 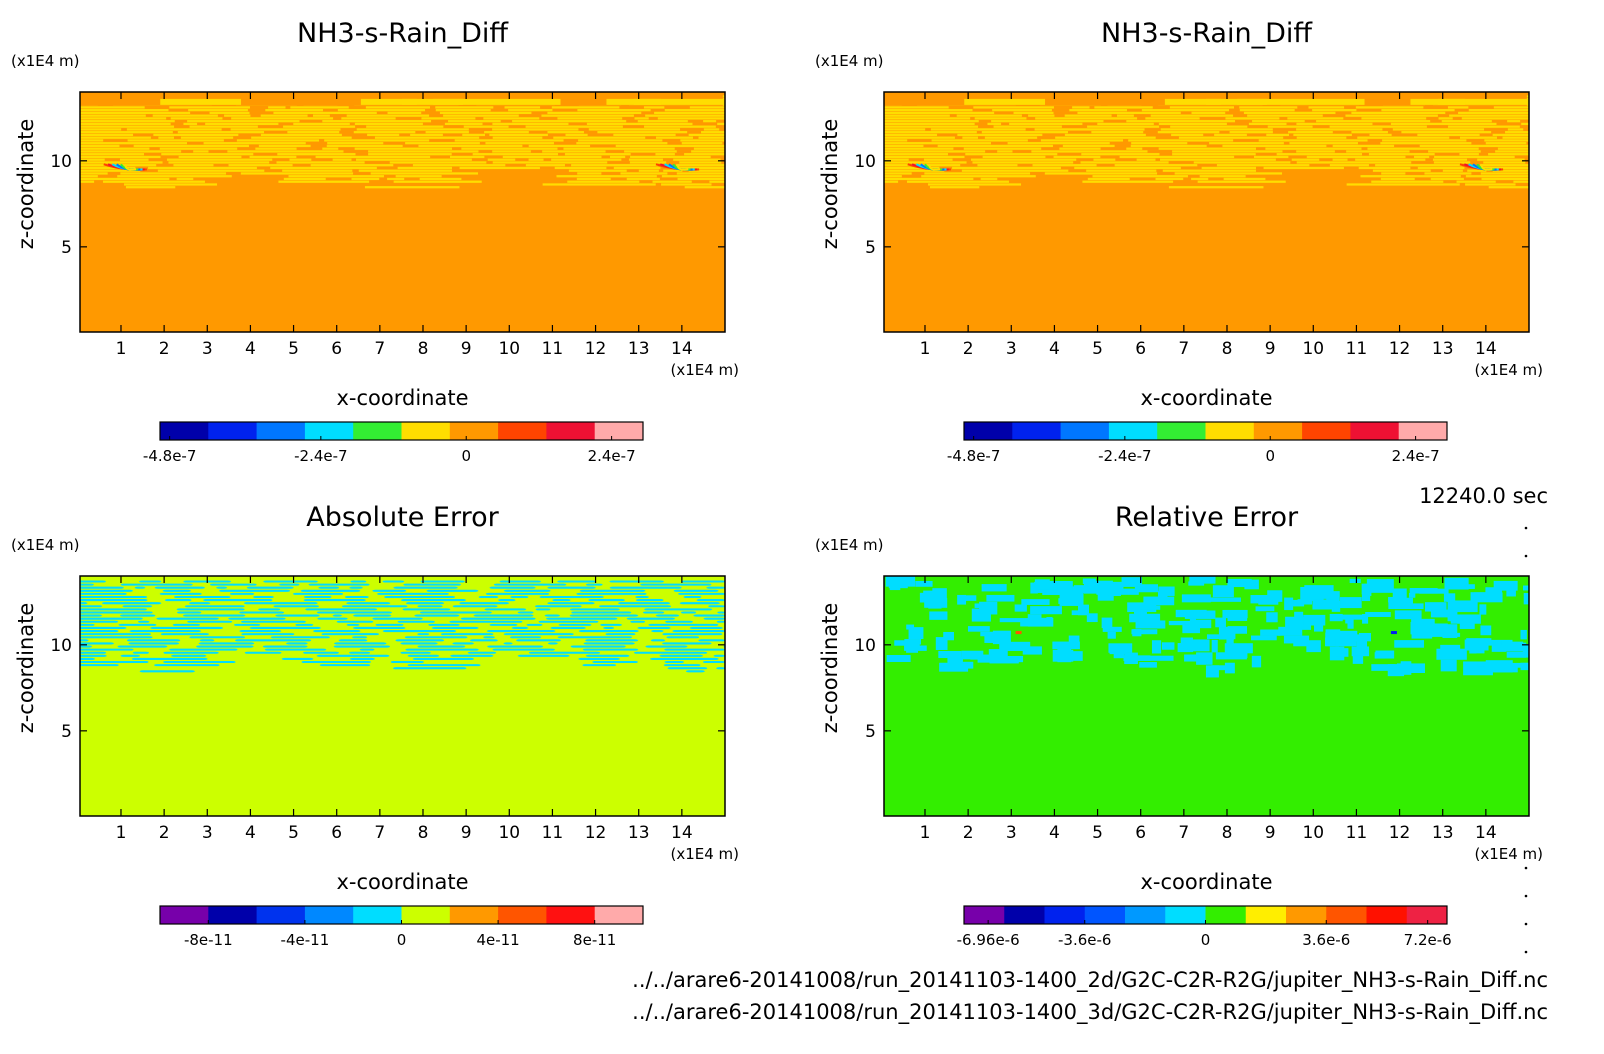 What do you see at coordinates (612, 456) in the screenshot?
I see `colorbar-label: 2.4e-7` at bounding box center [612, 456].